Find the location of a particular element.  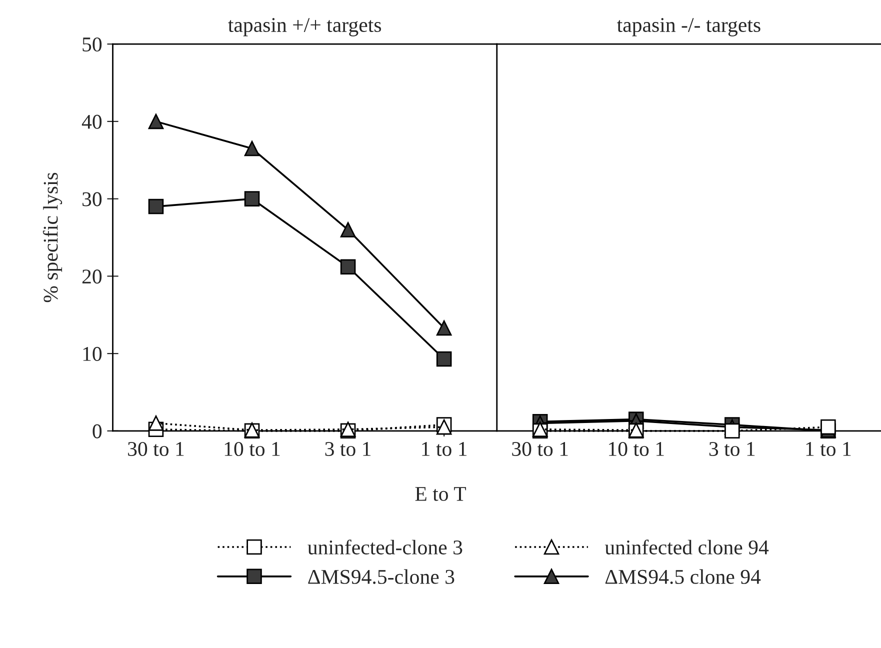

y-tick-label: 0 is located at coordinates (97, 431).